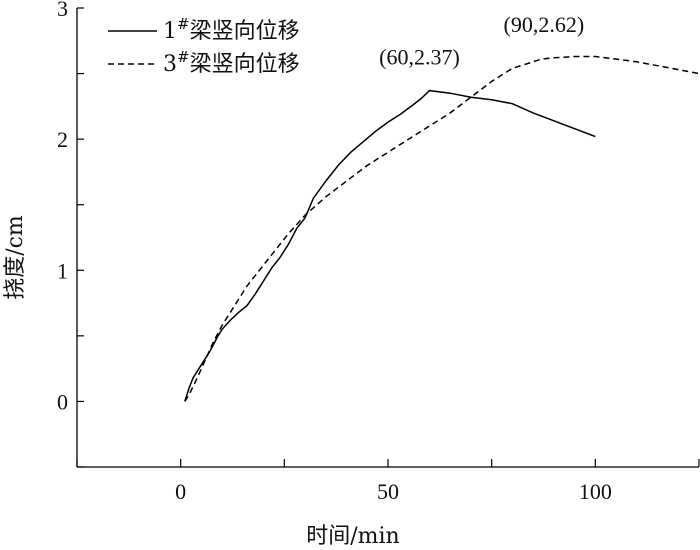 The height and width of the screenshot is (550, 700). Describe the element at coordinates (595, 491) in the screenshot. I see `x-tick-label: 100` at that location.